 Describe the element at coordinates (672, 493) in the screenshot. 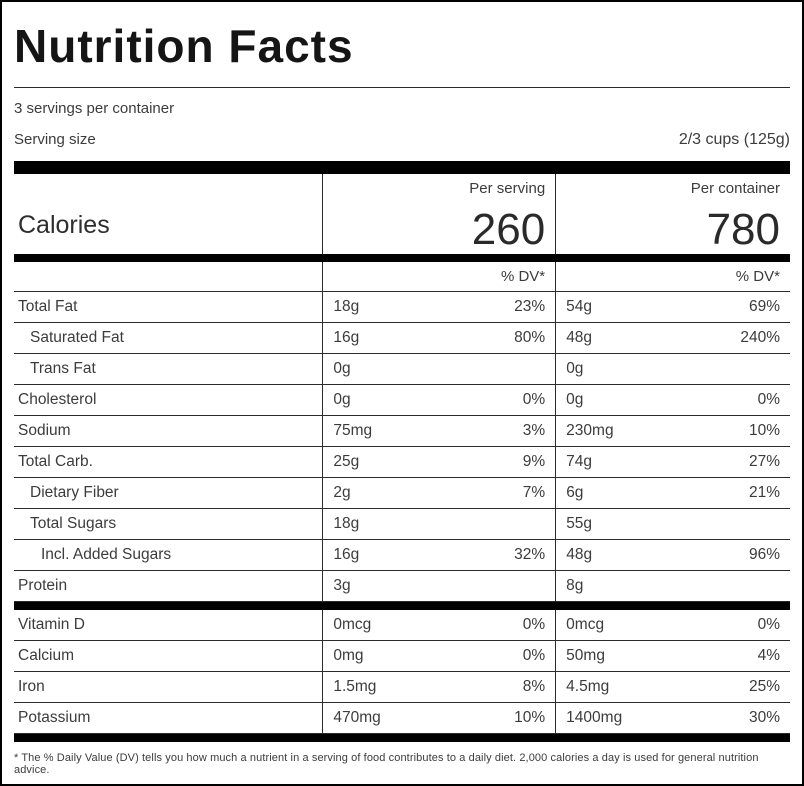

I see `container-values-cell: 6g 21%` at that location.